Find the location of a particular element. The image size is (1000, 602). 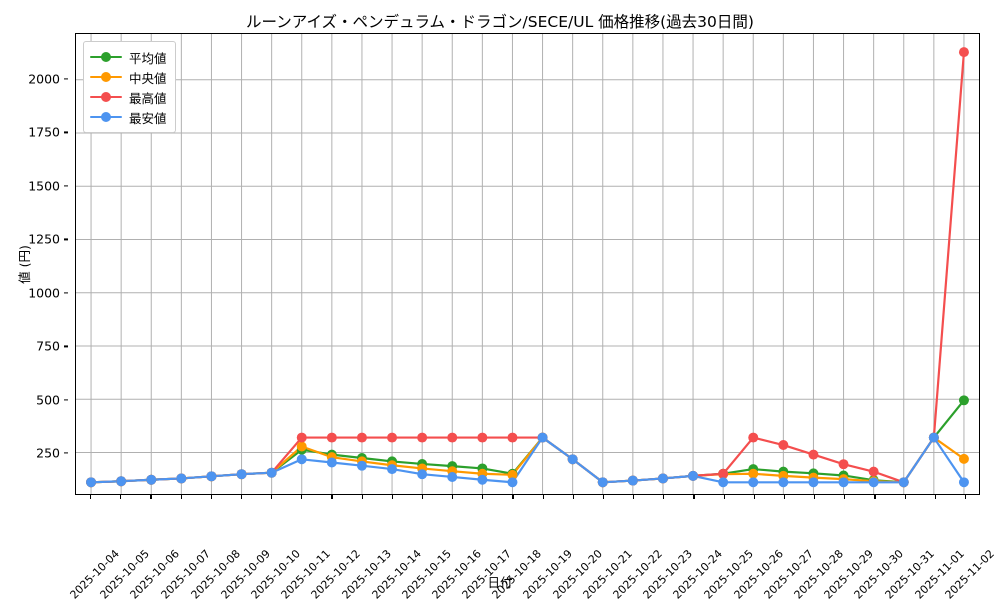

legend-item: 中央値 is located at coordinates (128, 77).